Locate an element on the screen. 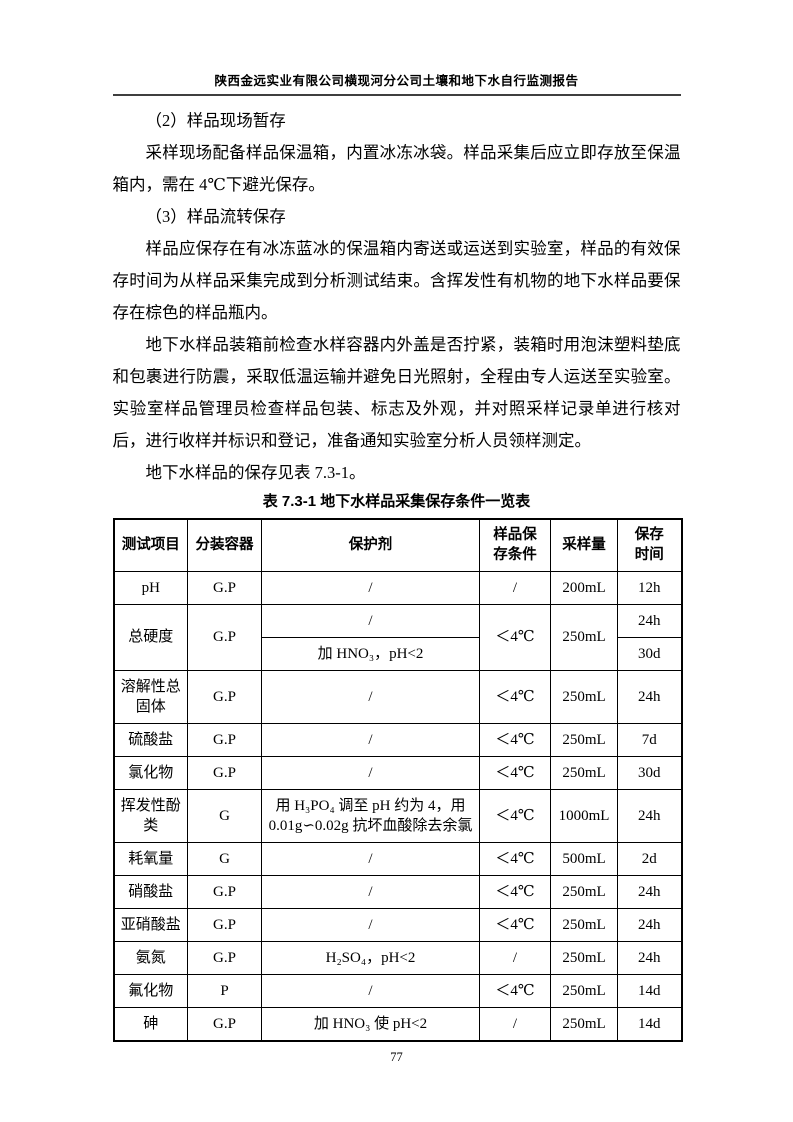 This screenshot has height=1122, width=793. cell-preservative: 加 HNO₃ 使 pH<2 is located at coordinates (370, 1023).